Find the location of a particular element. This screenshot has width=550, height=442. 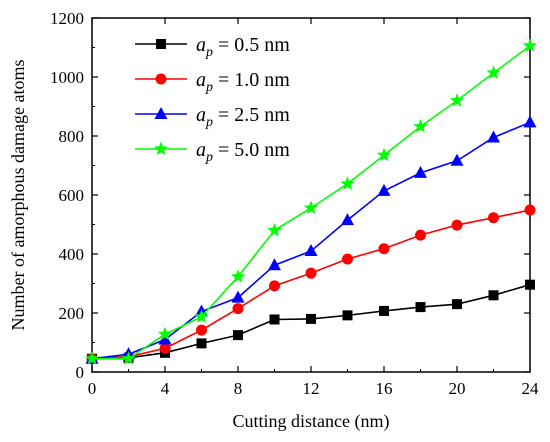

x-axis-label: Cutting distance (nm) is located at coordinates (311, 421).